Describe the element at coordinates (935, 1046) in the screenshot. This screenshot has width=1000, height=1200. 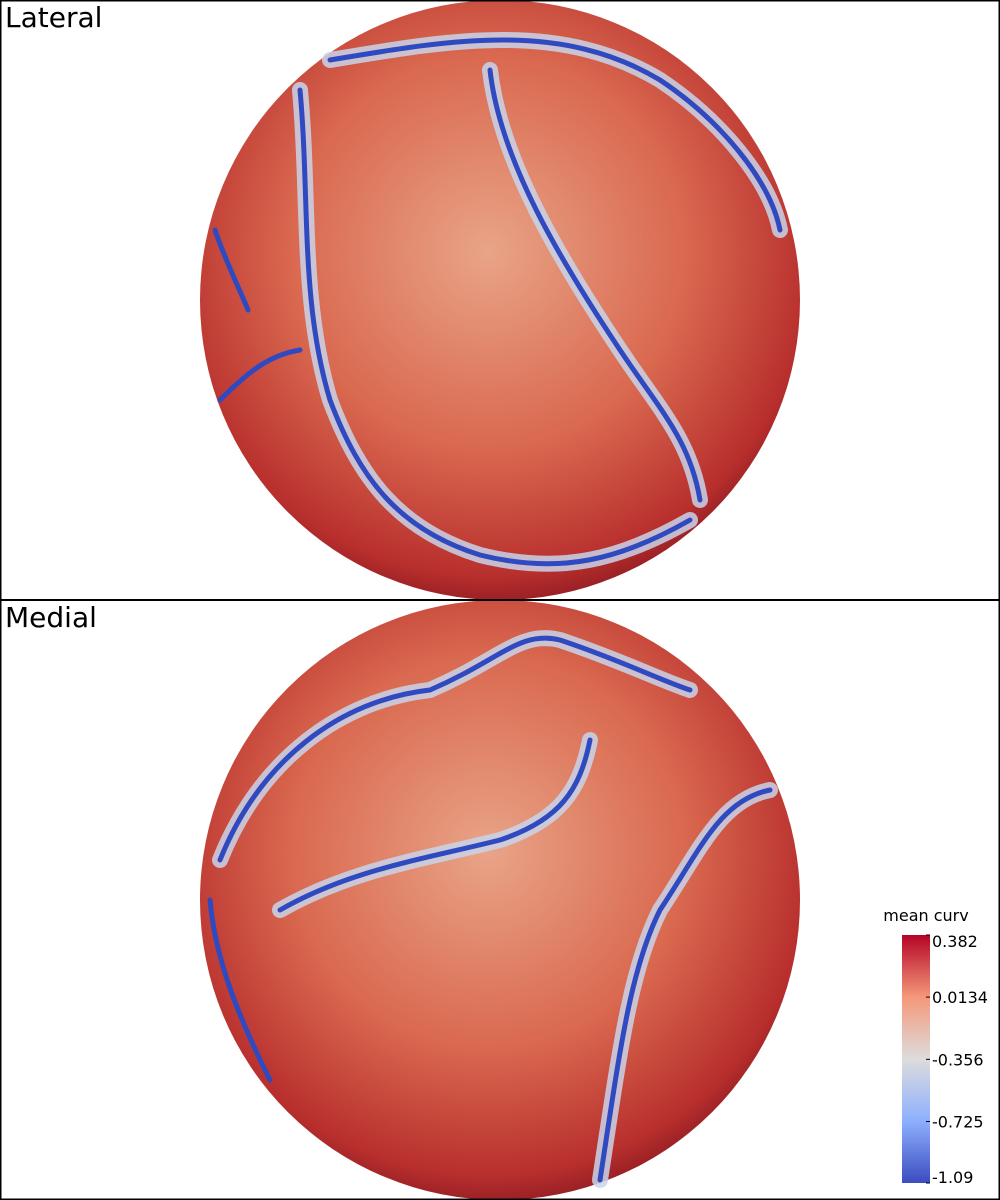
I see `colorbar: mean curv 0.382 0.0134 -0.356 -0.725 -1.09` at that location.